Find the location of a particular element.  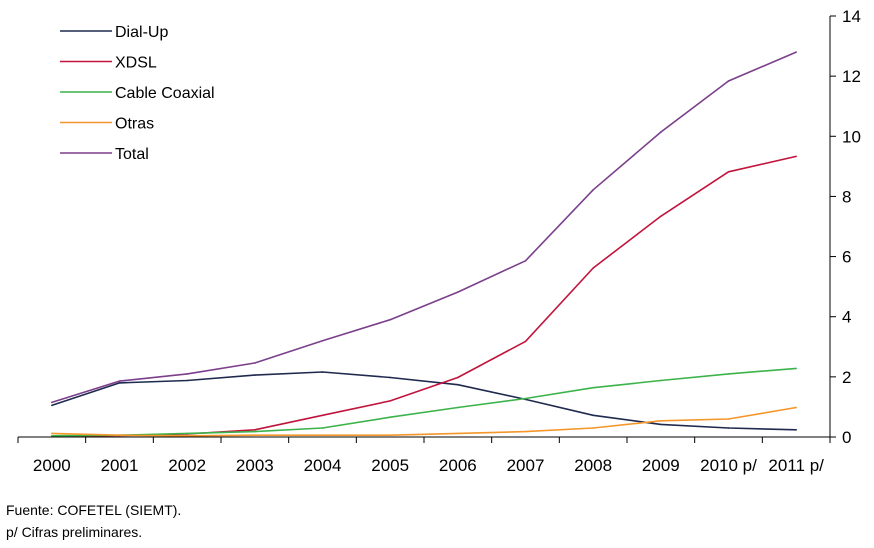

x-tick-label: 2005 is located at coordinates (390, 465).